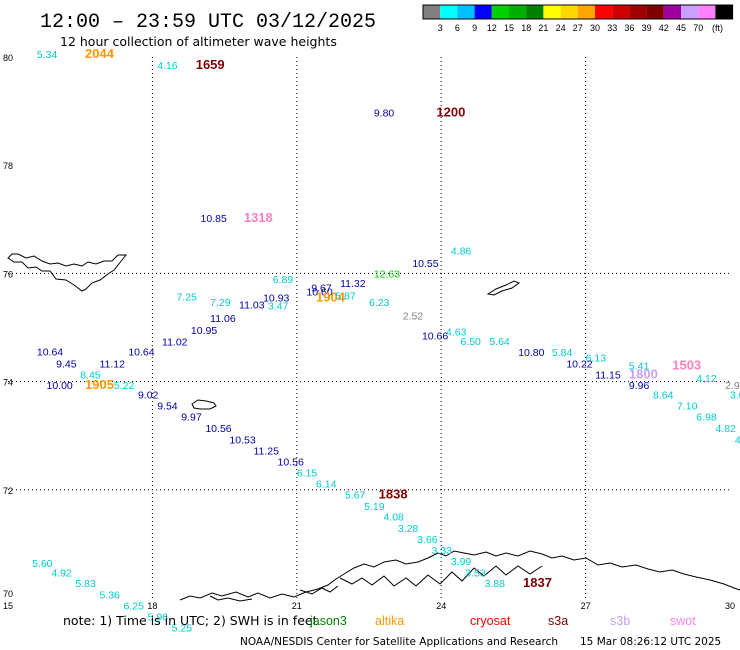 The image size is (740, 650). I want to click on wave-height-value: 10.60, so click(319, 293).